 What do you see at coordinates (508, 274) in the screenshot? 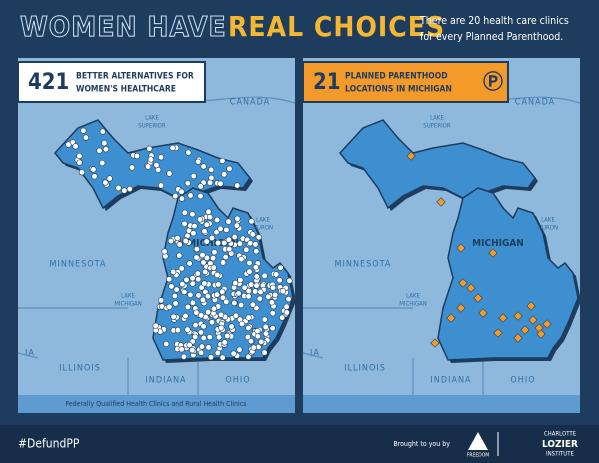
I see `michigan` at bounding box center [508, 274].